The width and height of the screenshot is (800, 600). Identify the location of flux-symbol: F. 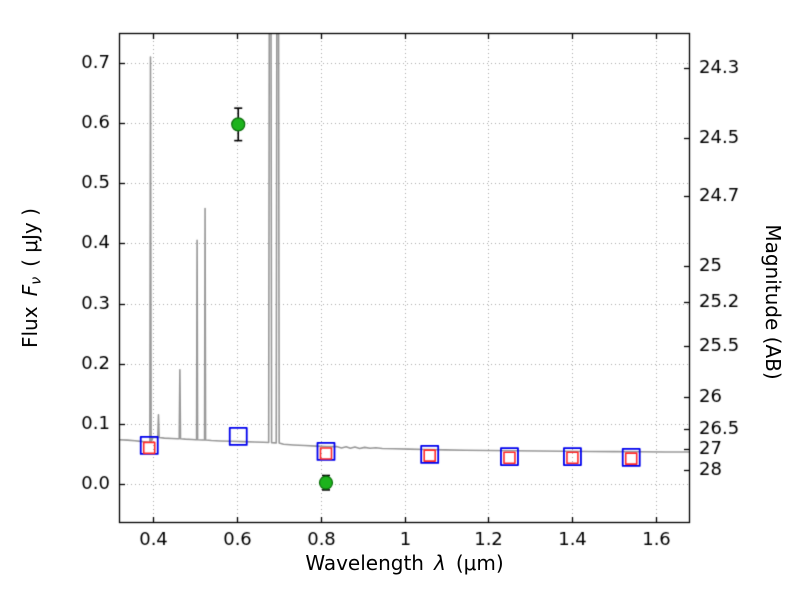
(30, 290).